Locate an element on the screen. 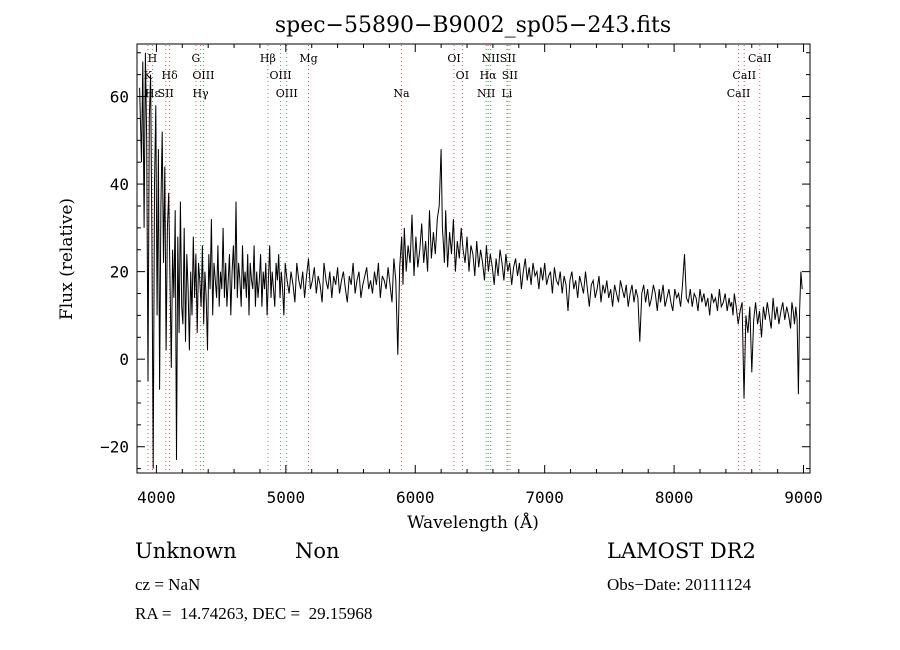  line-label: Hδ is located at coordinates (170, 75).